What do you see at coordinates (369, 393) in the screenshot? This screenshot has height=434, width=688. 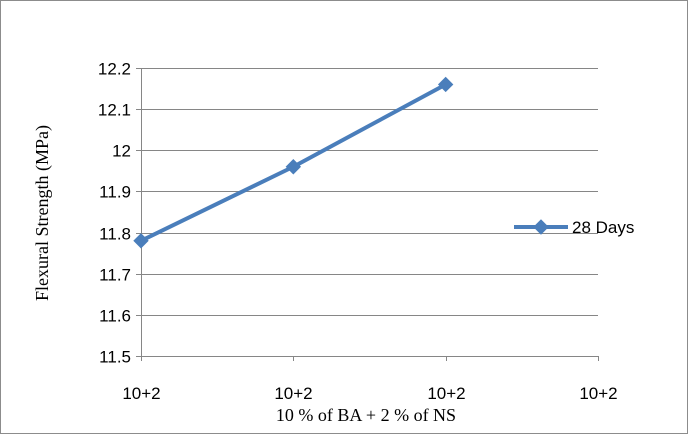 I see `x-tick-labels: 10+2 10+2 10+2 10+2` at bounding box center [369, 393].